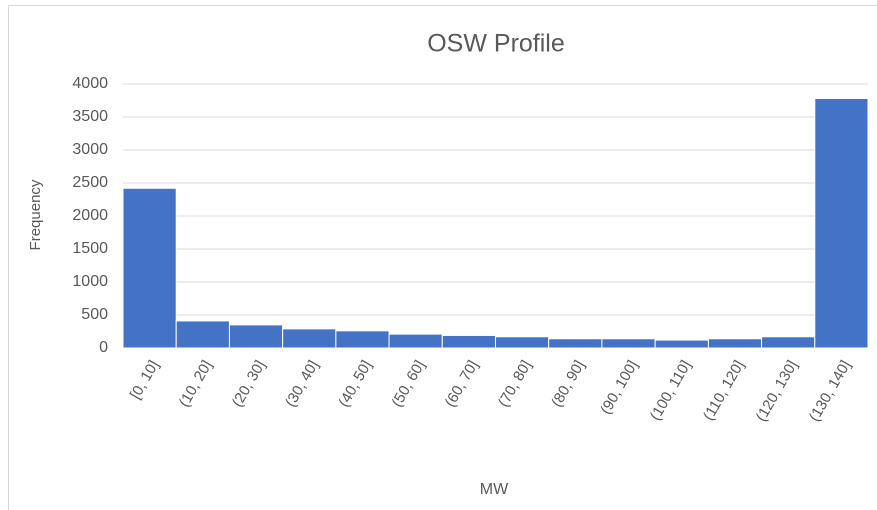 The height and width of the screenshot is (510, 877). I want to click on x-axis-label: MW, so click(494, 489).